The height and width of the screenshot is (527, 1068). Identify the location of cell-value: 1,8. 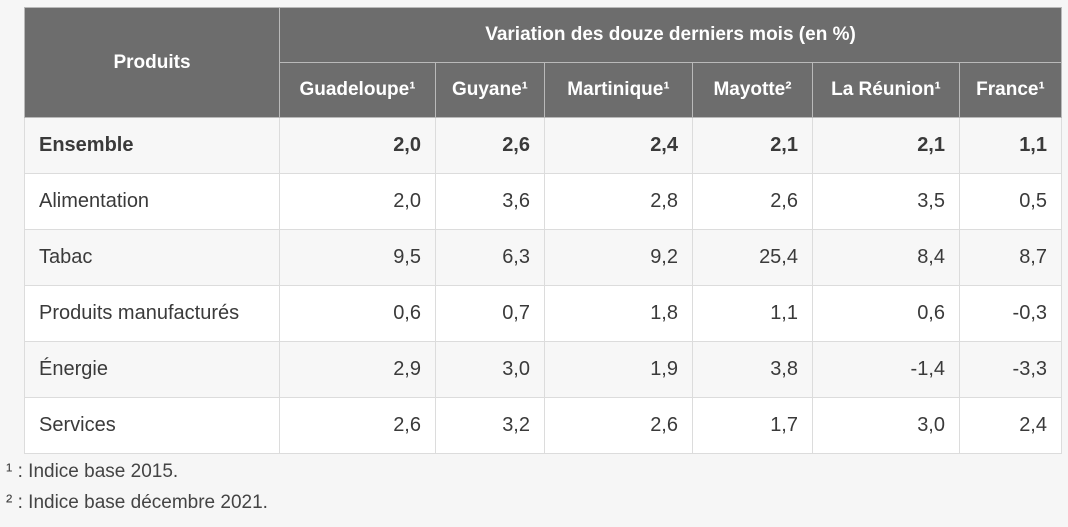
(618, 313).